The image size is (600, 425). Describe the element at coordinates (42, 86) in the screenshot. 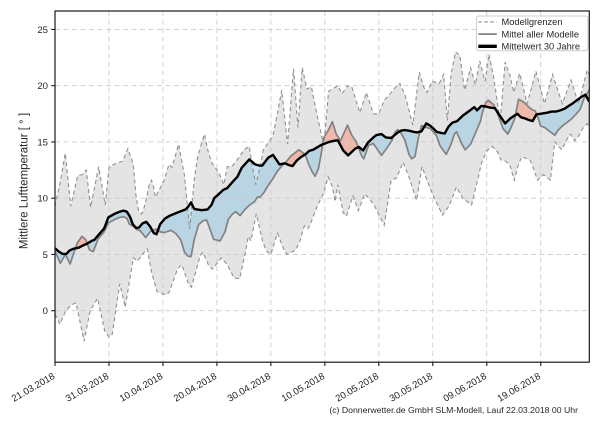

I see `svg-text: 20` at that location.